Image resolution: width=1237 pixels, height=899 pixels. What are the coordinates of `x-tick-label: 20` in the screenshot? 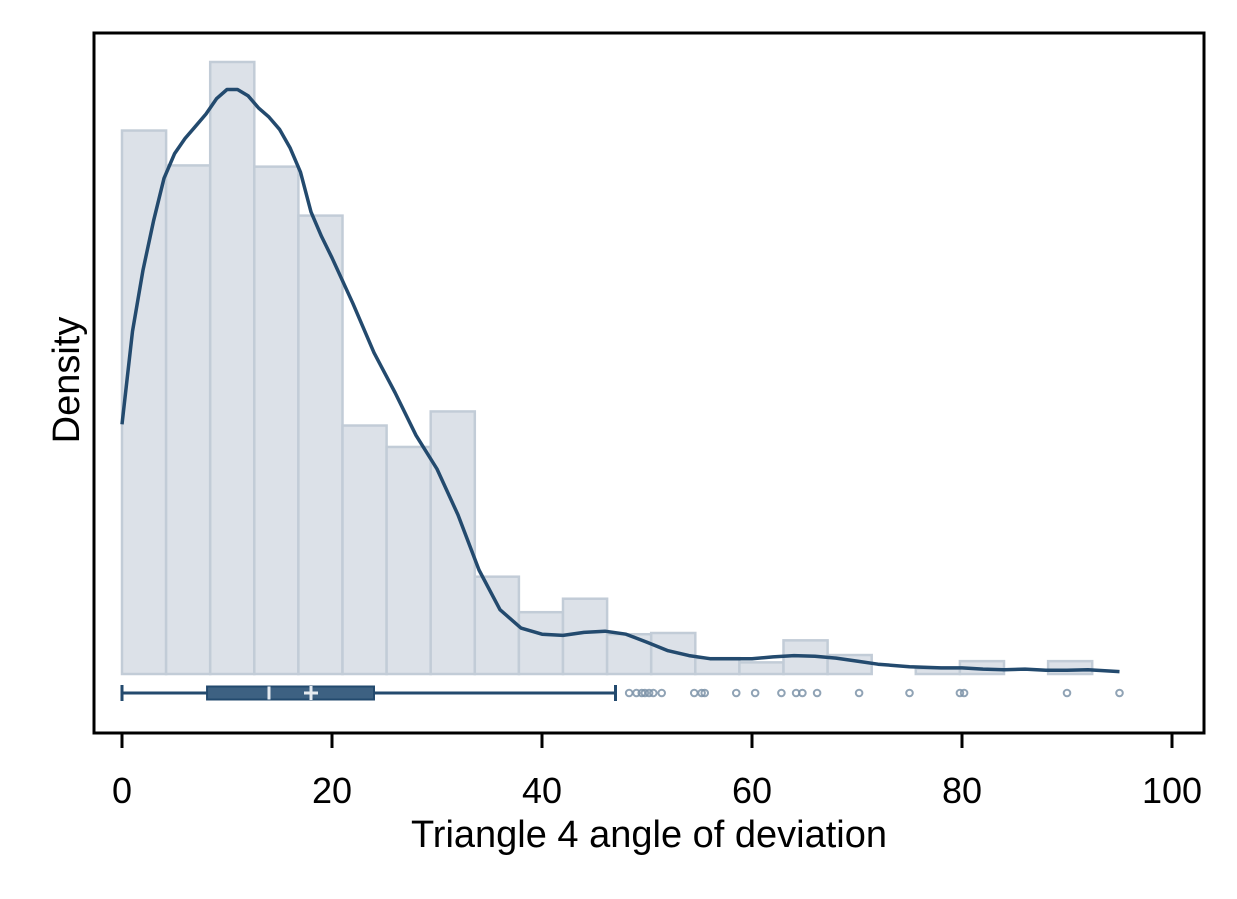 It's located at (332, 790).